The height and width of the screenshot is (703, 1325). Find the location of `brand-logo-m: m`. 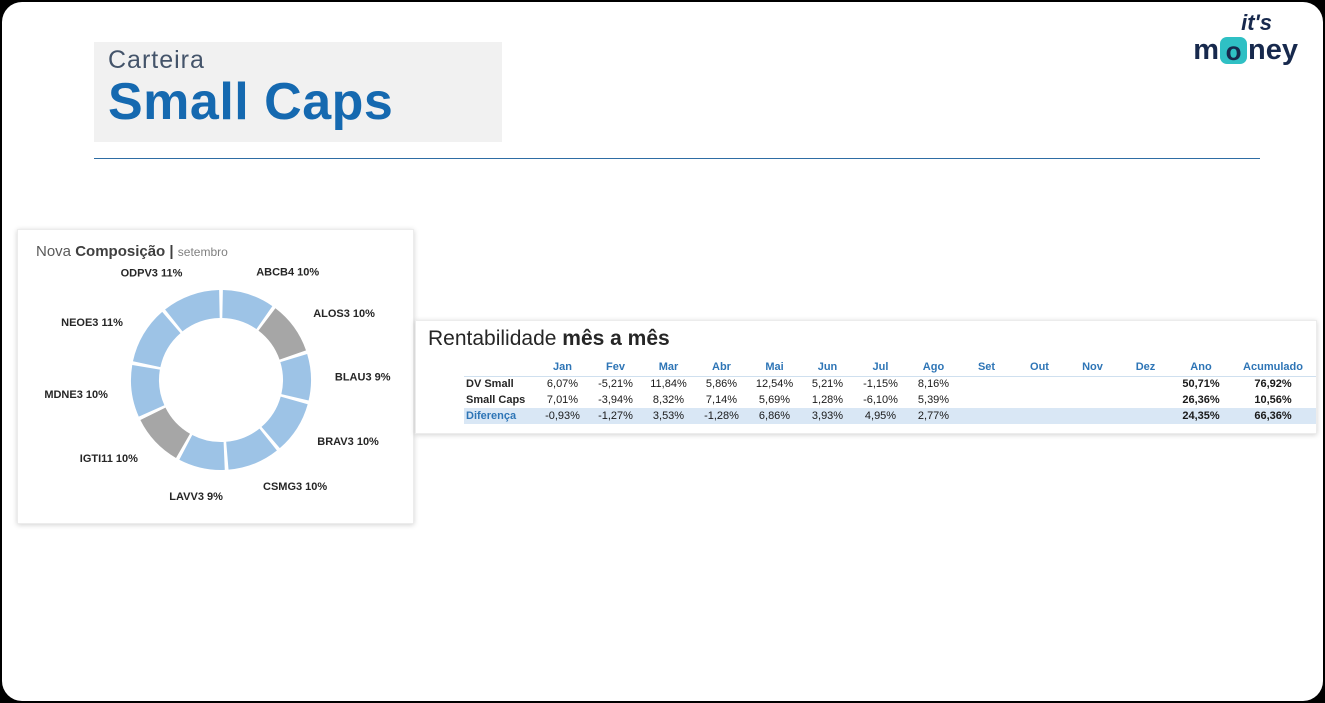

brand-logo-m: m is located at coordinates (1206, 50).